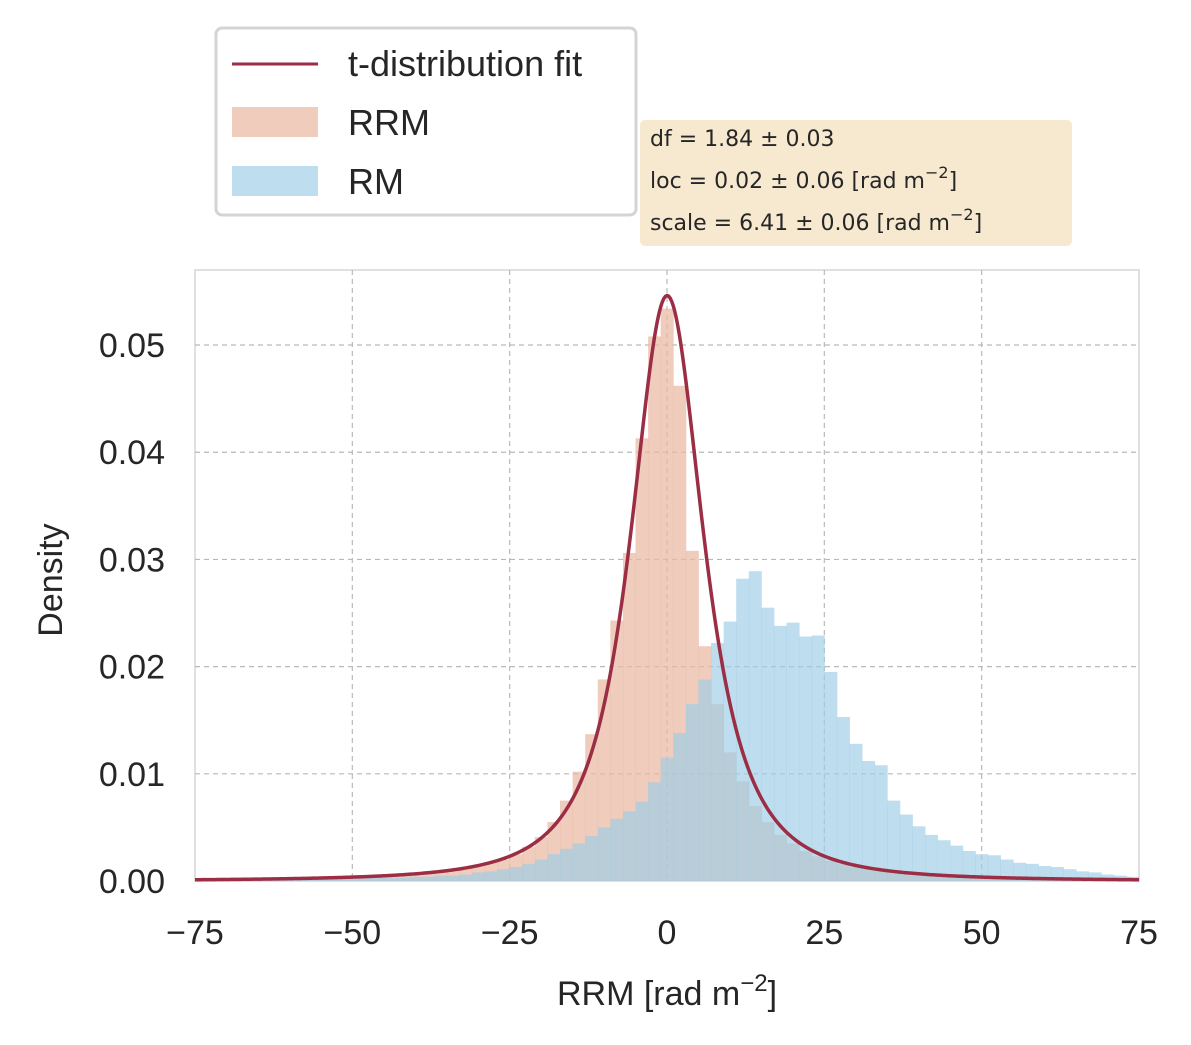 This screenshot has width=1191, height=1045. Describe the element at coordinates (742, 139) in the screenshot. I see `fit-stats-df: df = 1.84 ± 0.03` at that location.